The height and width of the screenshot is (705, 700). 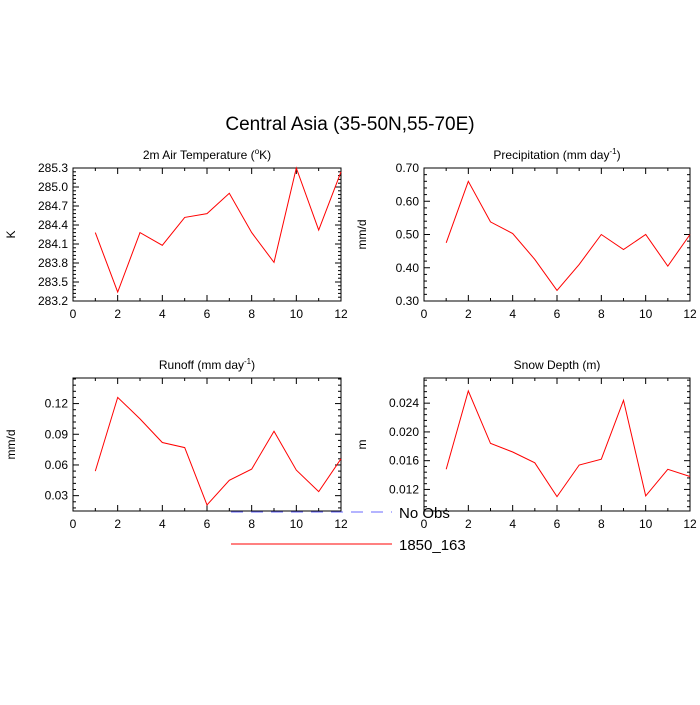 What do you see at coordinates (404, 432) in the screenshot?
I see `y-tick-label: 0.020` at bounding box center [404, 432].